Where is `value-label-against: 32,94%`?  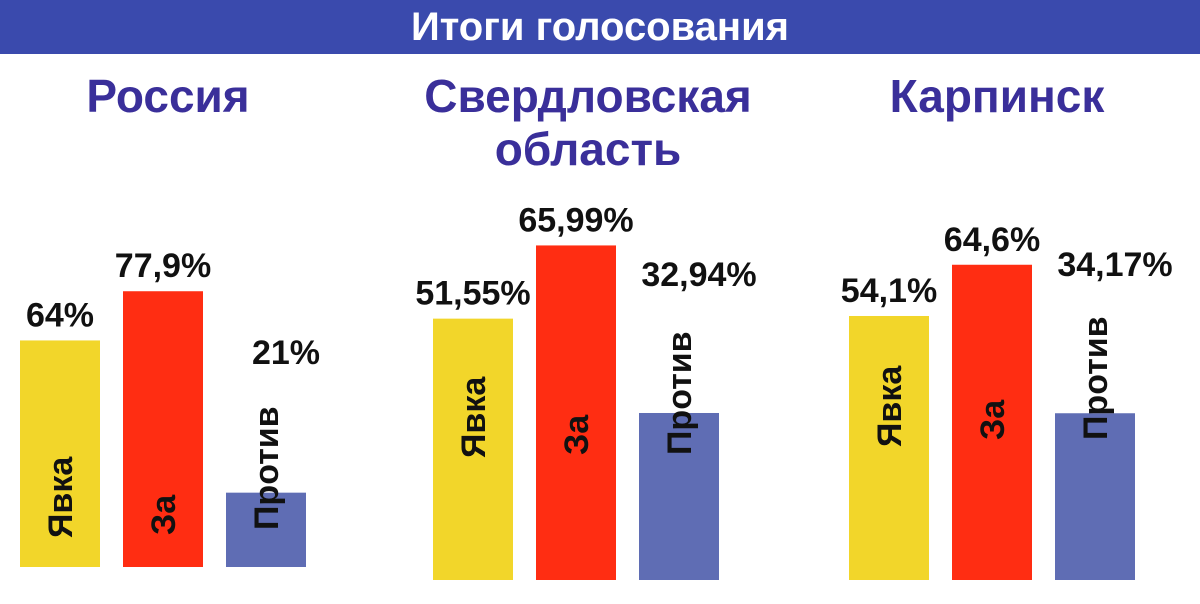
value-label-against: 32,94% is located at coordinates (698, 275).